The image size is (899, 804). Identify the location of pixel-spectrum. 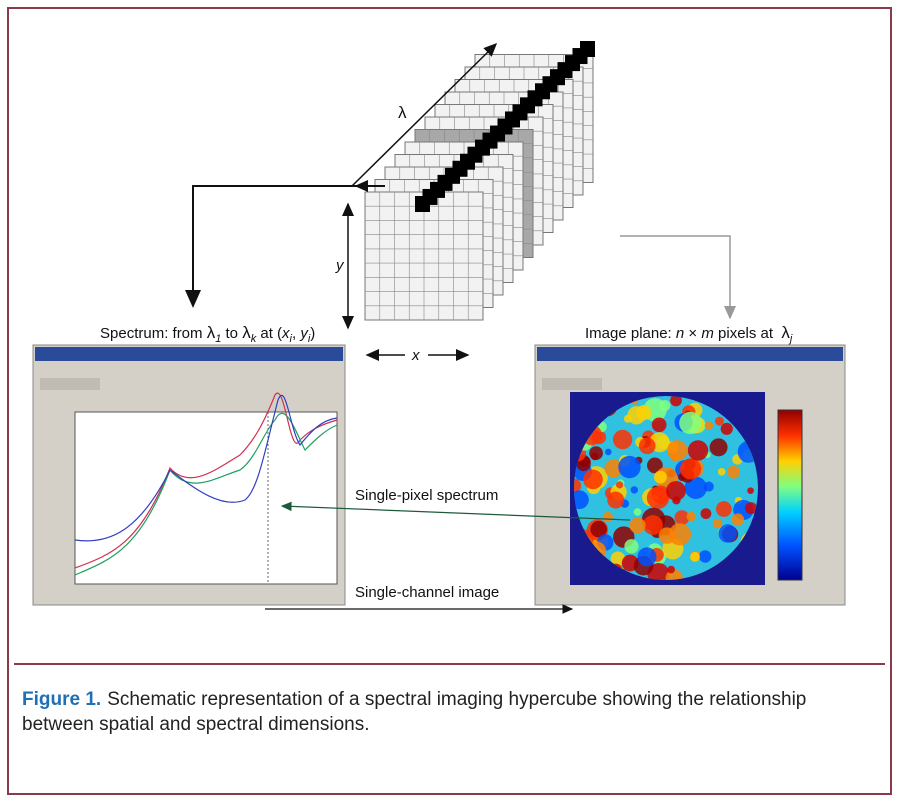
(587, 49).